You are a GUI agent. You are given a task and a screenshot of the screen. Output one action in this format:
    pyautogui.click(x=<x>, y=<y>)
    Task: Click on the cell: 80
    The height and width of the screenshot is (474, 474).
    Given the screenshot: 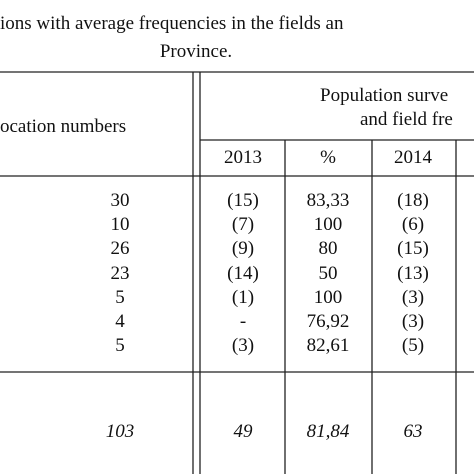 What is the action you would take?
    pyautogui.click(x=328, y=249)
    